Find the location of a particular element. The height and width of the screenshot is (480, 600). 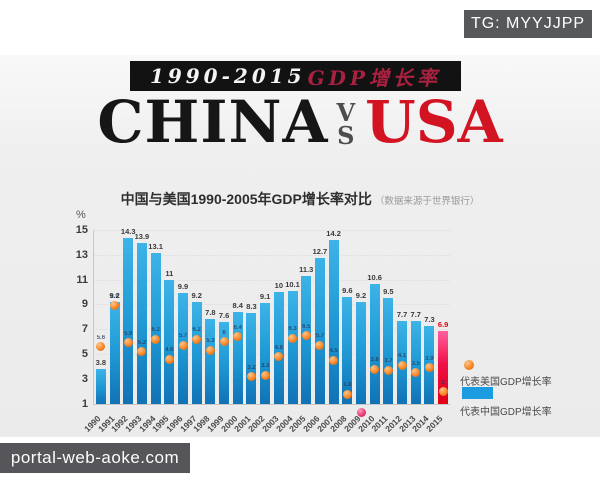

usa-dot-value-label: 4.5 is located at coordinates (333, 351).